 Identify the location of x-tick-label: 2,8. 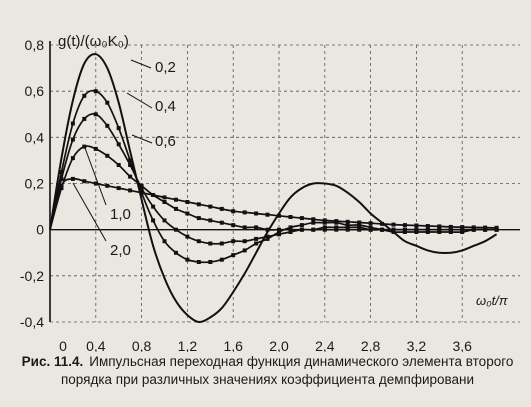
(371, 345).